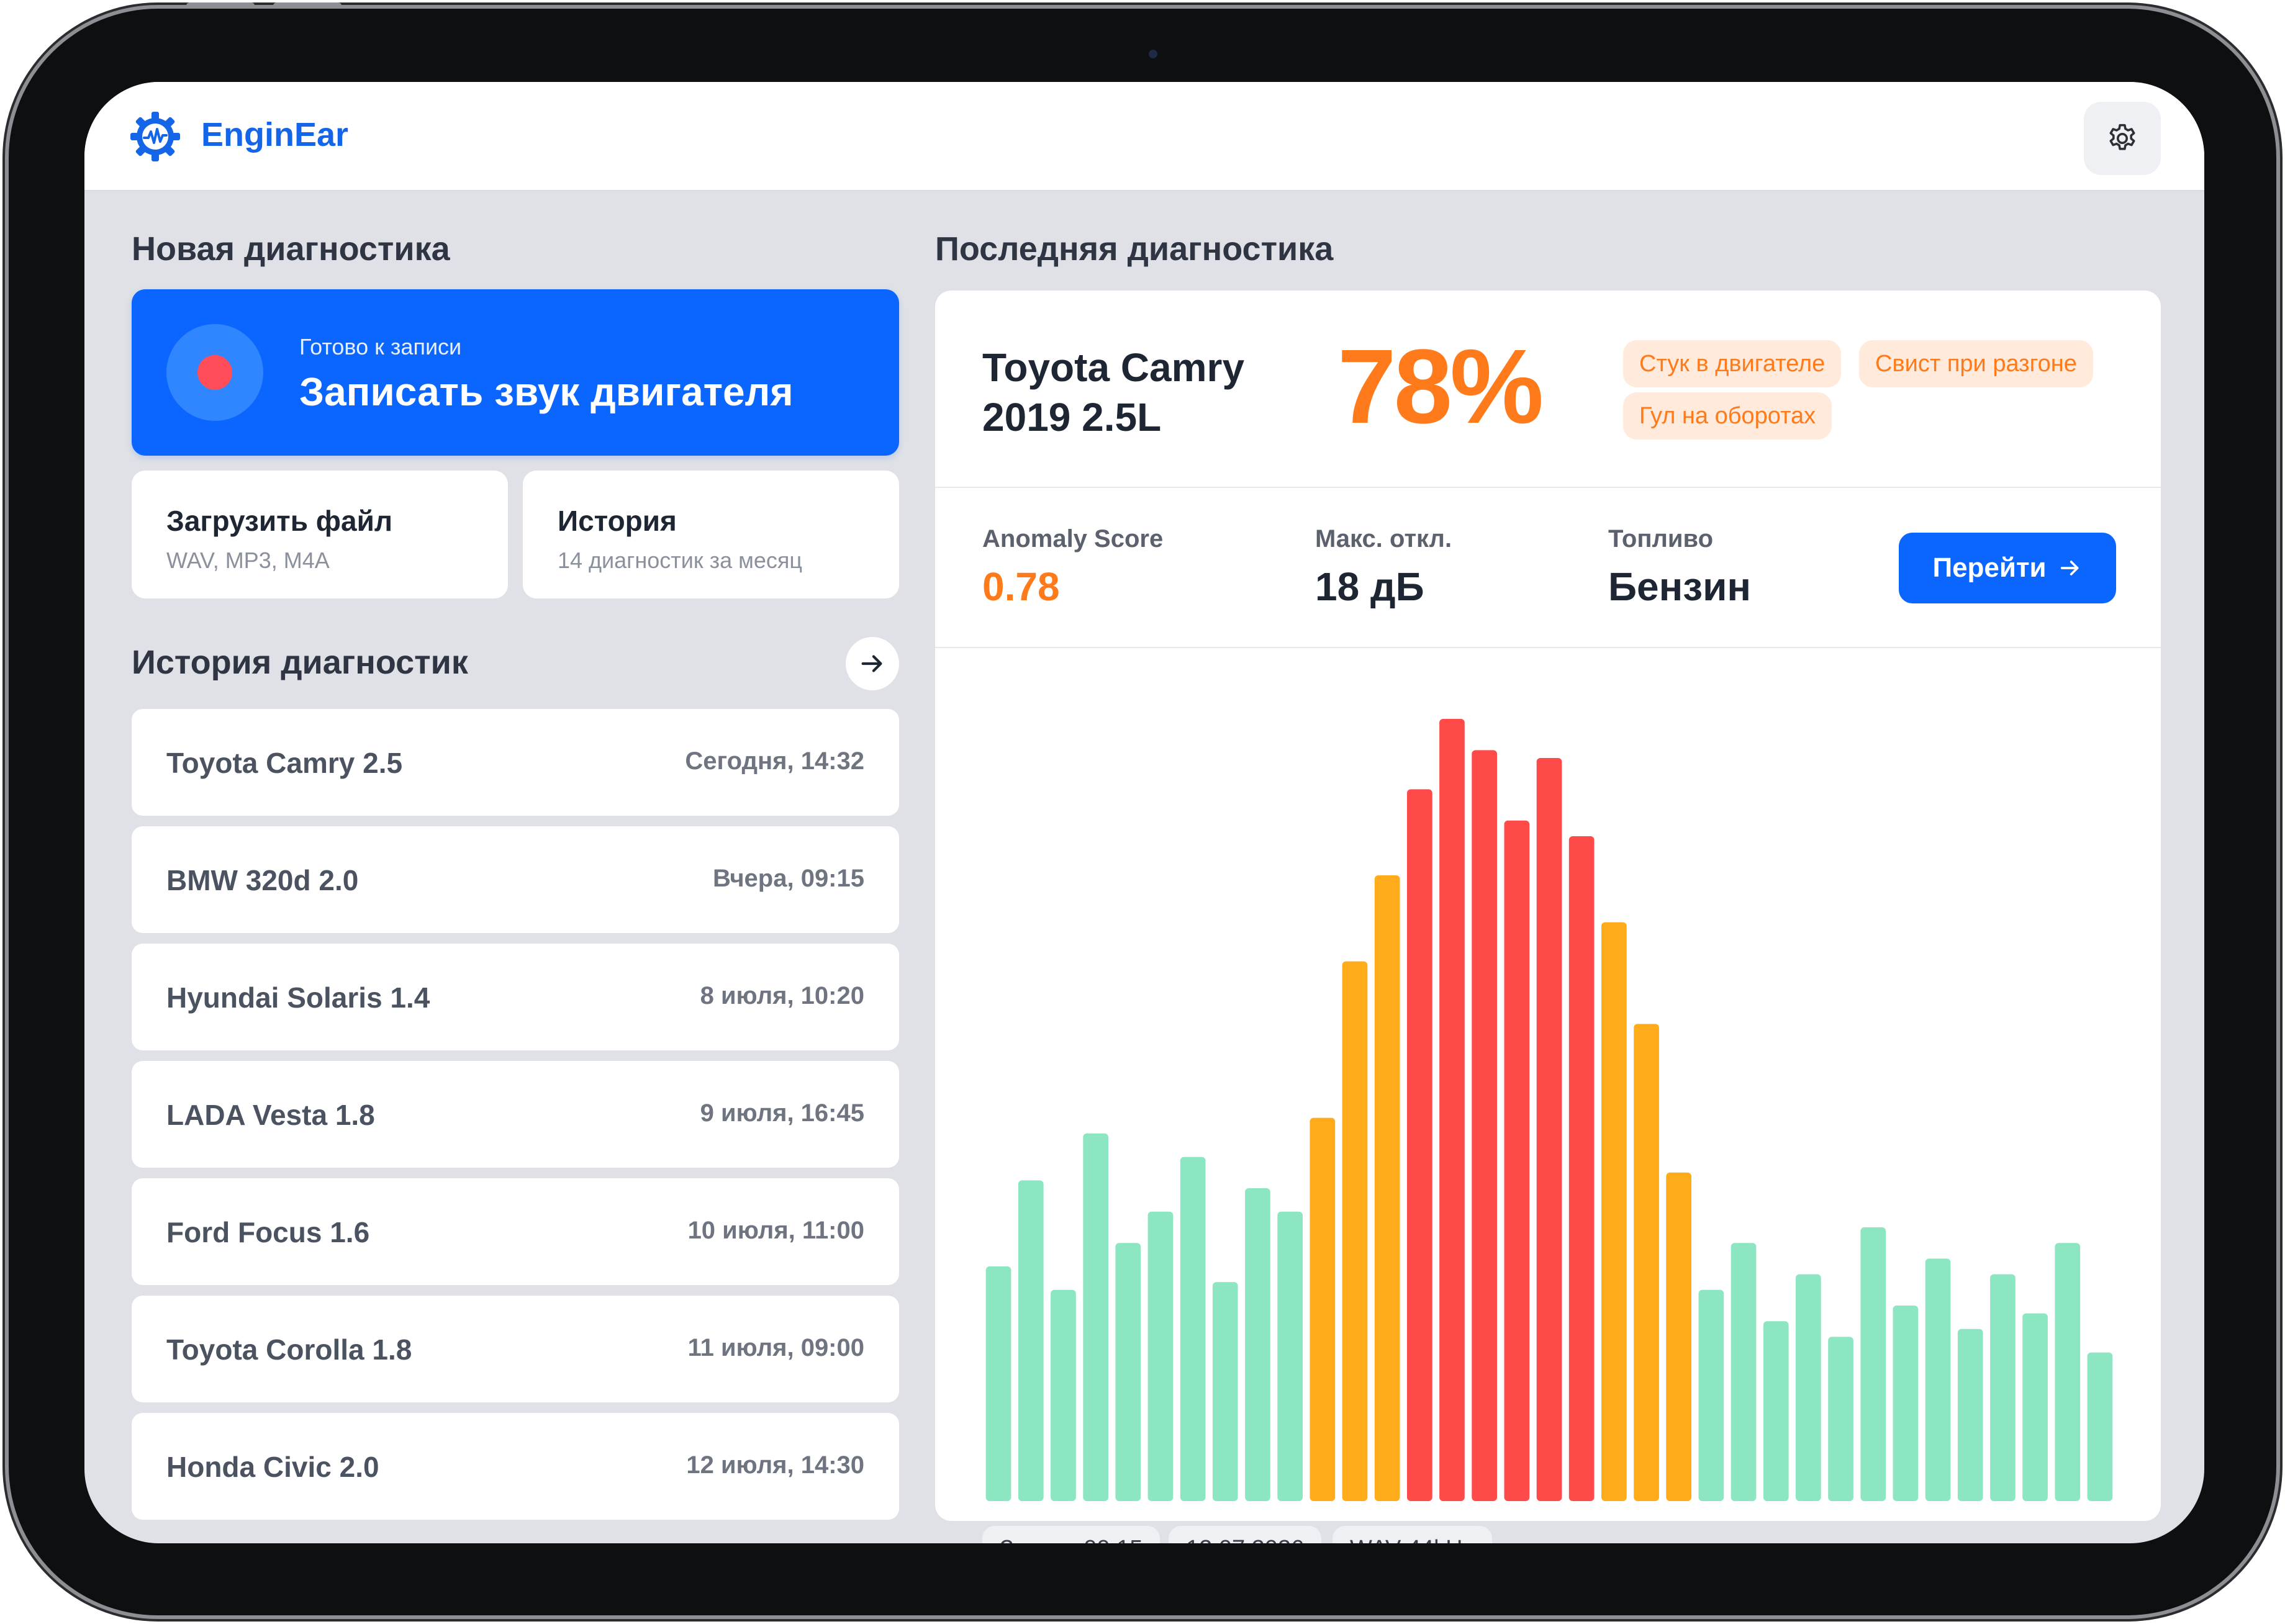  What do you see at coordinates (262, 880) in the screenshot?
I see `history-car: BMW 320d 2.0` at bounding box center [262, 880].